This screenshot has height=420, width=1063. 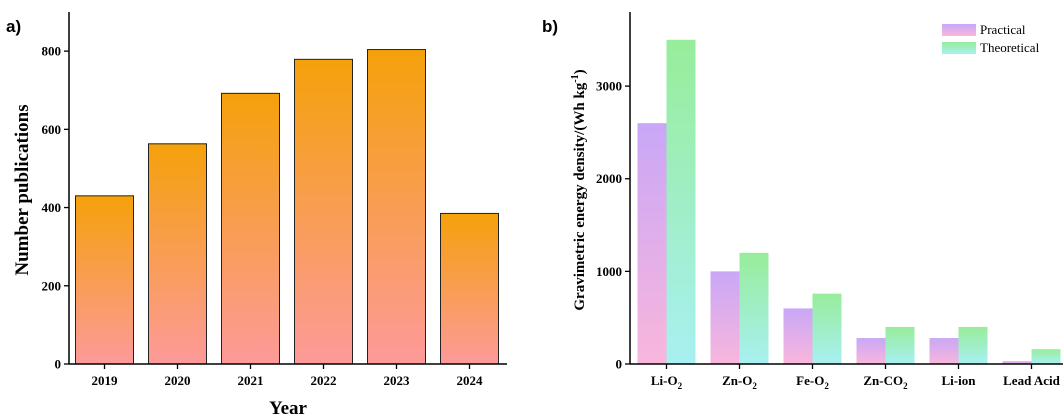 What do you see at coordinates (1010, 47) in the screenshot?
I see `legend-label-theoretical: Theoretical` at bounding box center [1010, 47].